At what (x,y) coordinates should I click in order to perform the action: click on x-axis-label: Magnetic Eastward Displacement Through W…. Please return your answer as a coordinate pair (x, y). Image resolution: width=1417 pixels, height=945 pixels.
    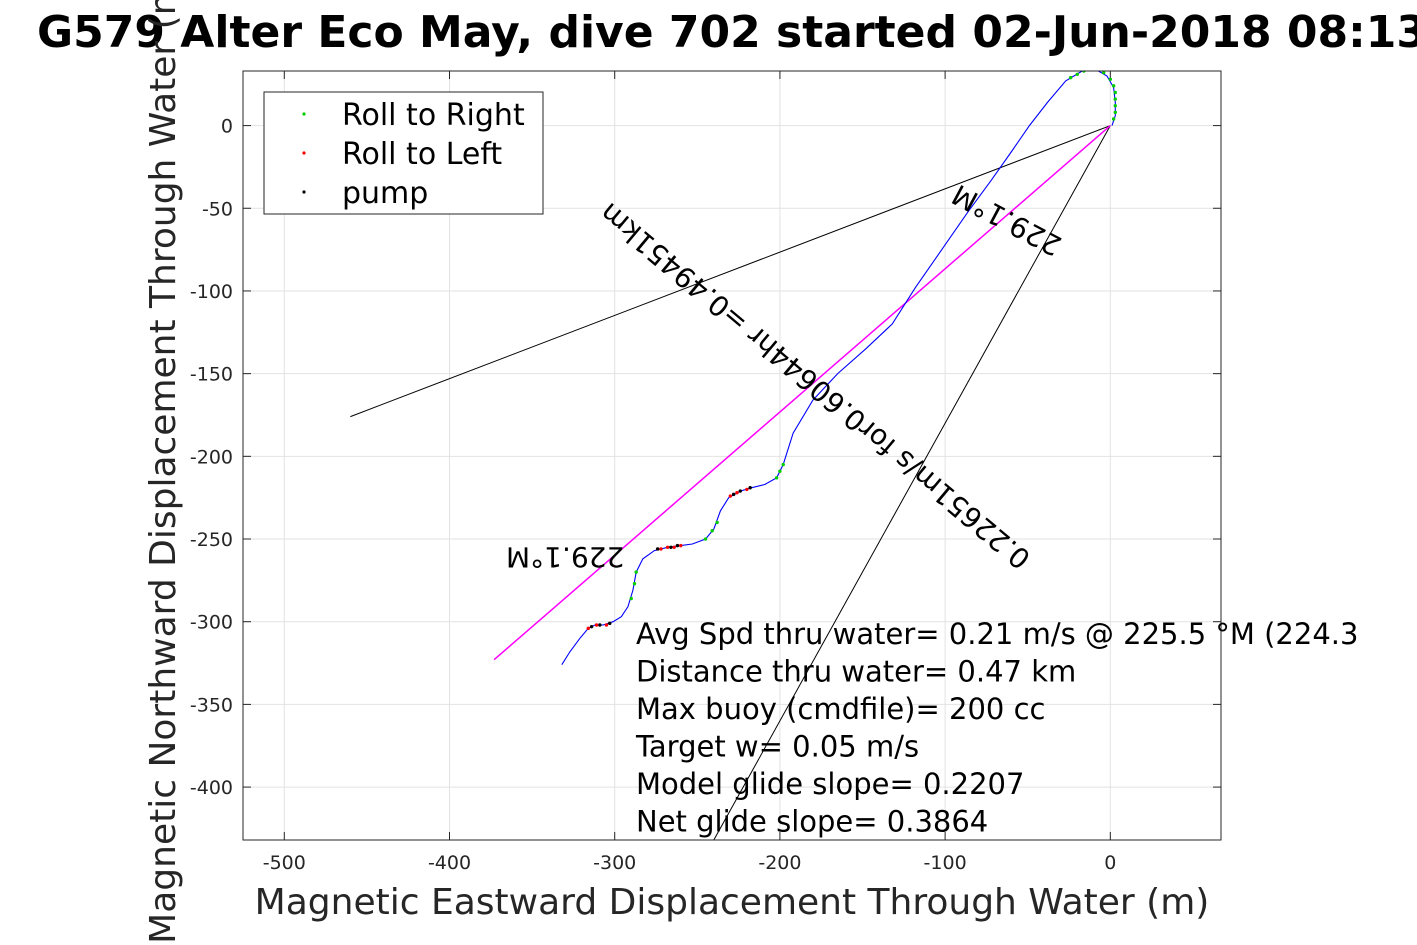
    Looking at the image, I should click on (732, 902).